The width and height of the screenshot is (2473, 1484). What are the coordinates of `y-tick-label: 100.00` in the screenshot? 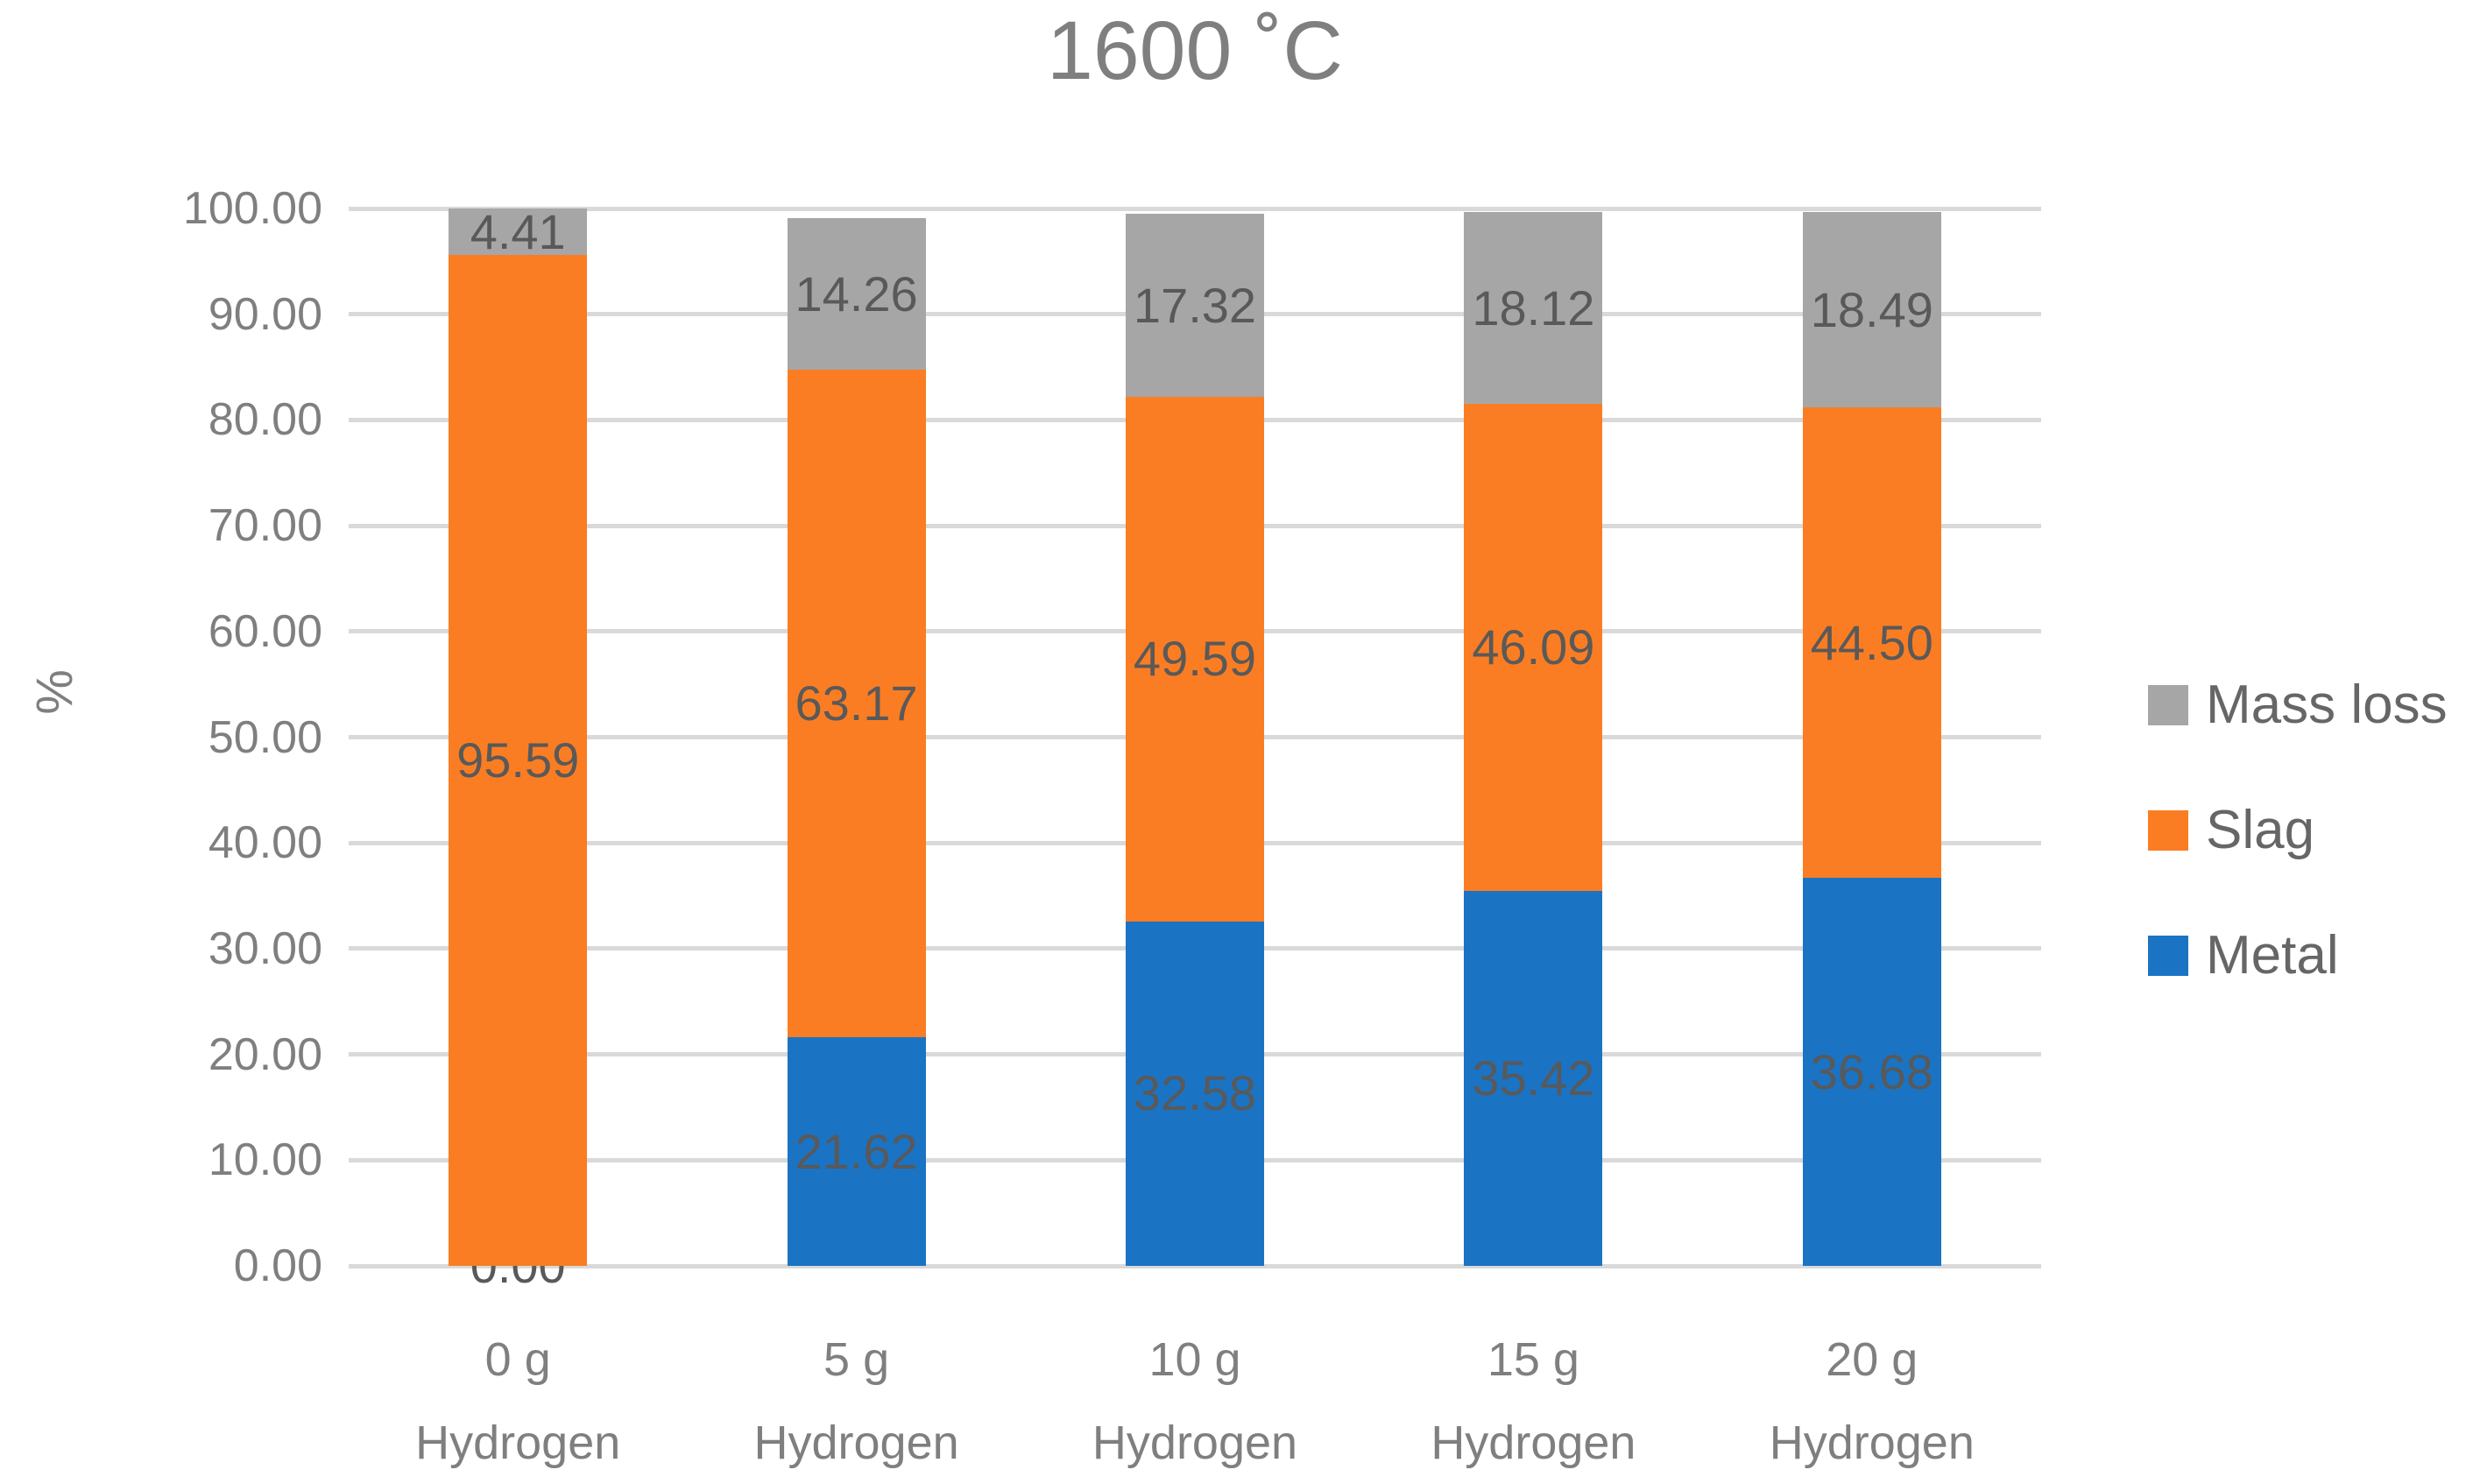 It's located at (252, 209).